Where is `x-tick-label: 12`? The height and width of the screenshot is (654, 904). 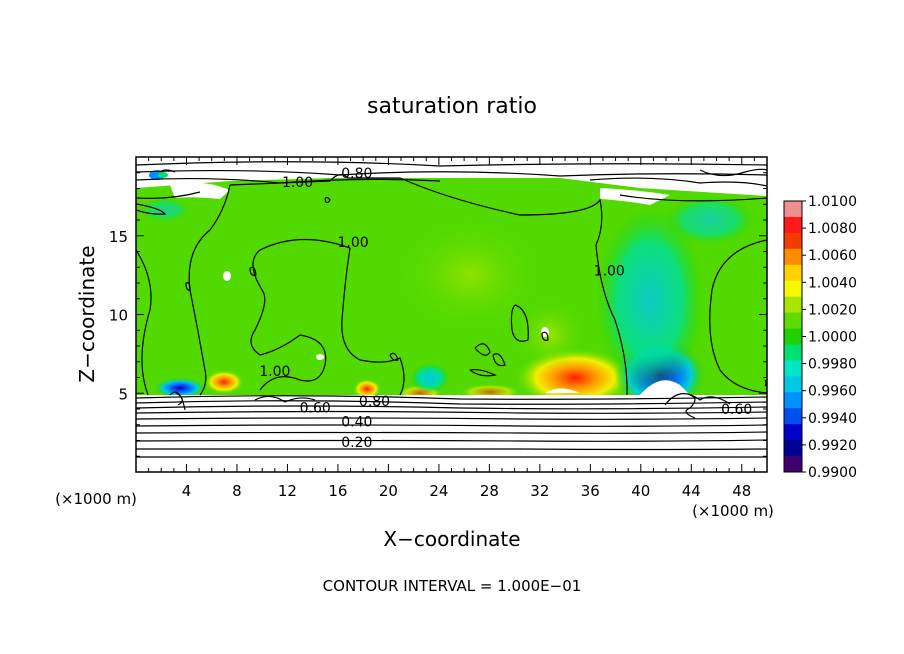
x-tick-label: 12 is located at coordinates (287, 491).